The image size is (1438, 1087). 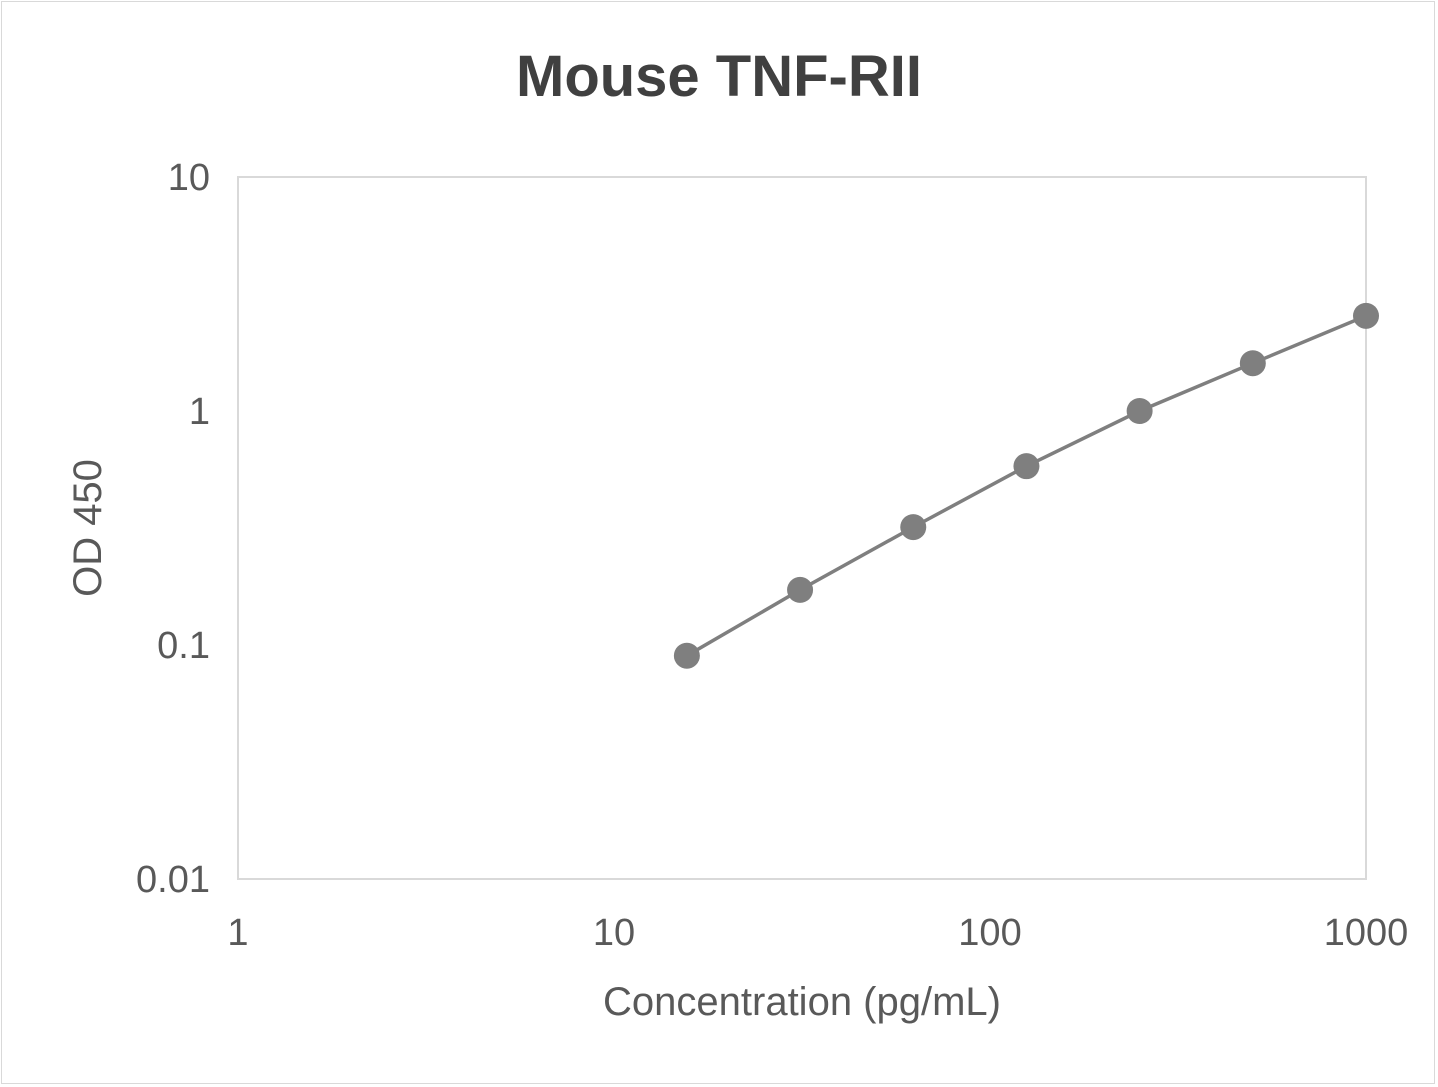 I want to click on x-tick-label: 1, so click(x=237, y=933).